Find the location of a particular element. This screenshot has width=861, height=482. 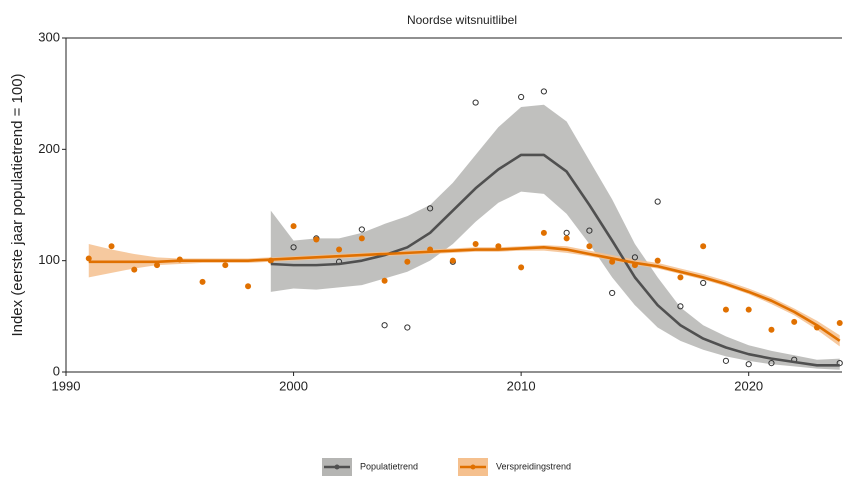

legend-label: Verspreidingstrend is located at coordinates (533, 466).